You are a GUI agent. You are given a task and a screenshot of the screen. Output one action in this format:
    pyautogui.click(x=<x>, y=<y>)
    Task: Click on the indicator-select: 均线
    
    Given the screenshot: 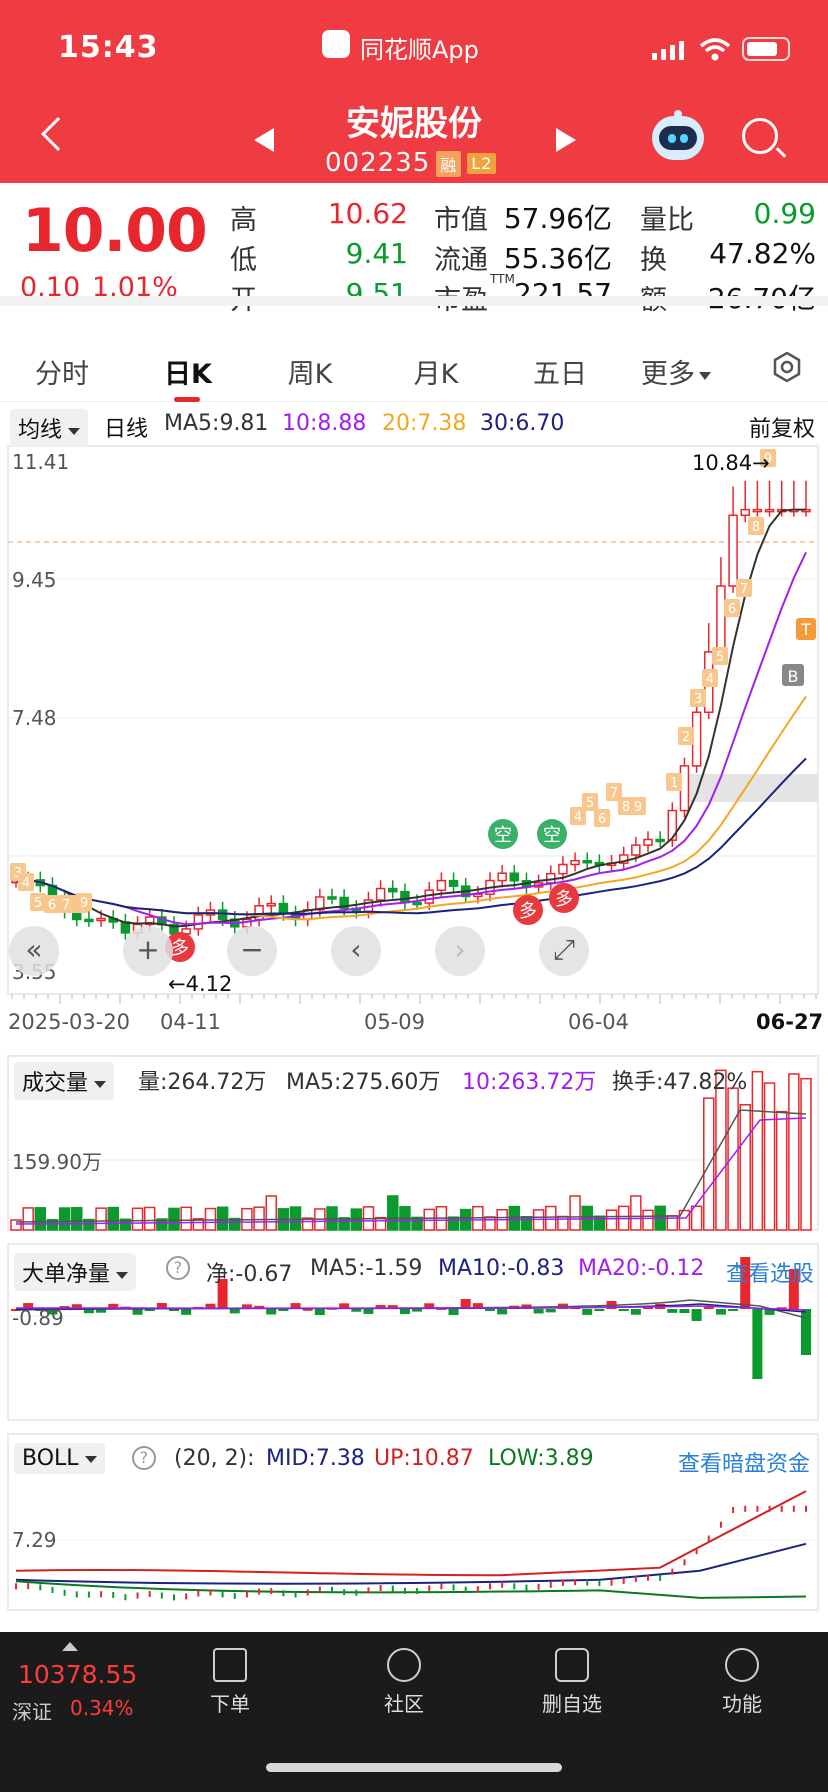 What is the action you would take?
    pyautogui.click(x=49, y=428)
    